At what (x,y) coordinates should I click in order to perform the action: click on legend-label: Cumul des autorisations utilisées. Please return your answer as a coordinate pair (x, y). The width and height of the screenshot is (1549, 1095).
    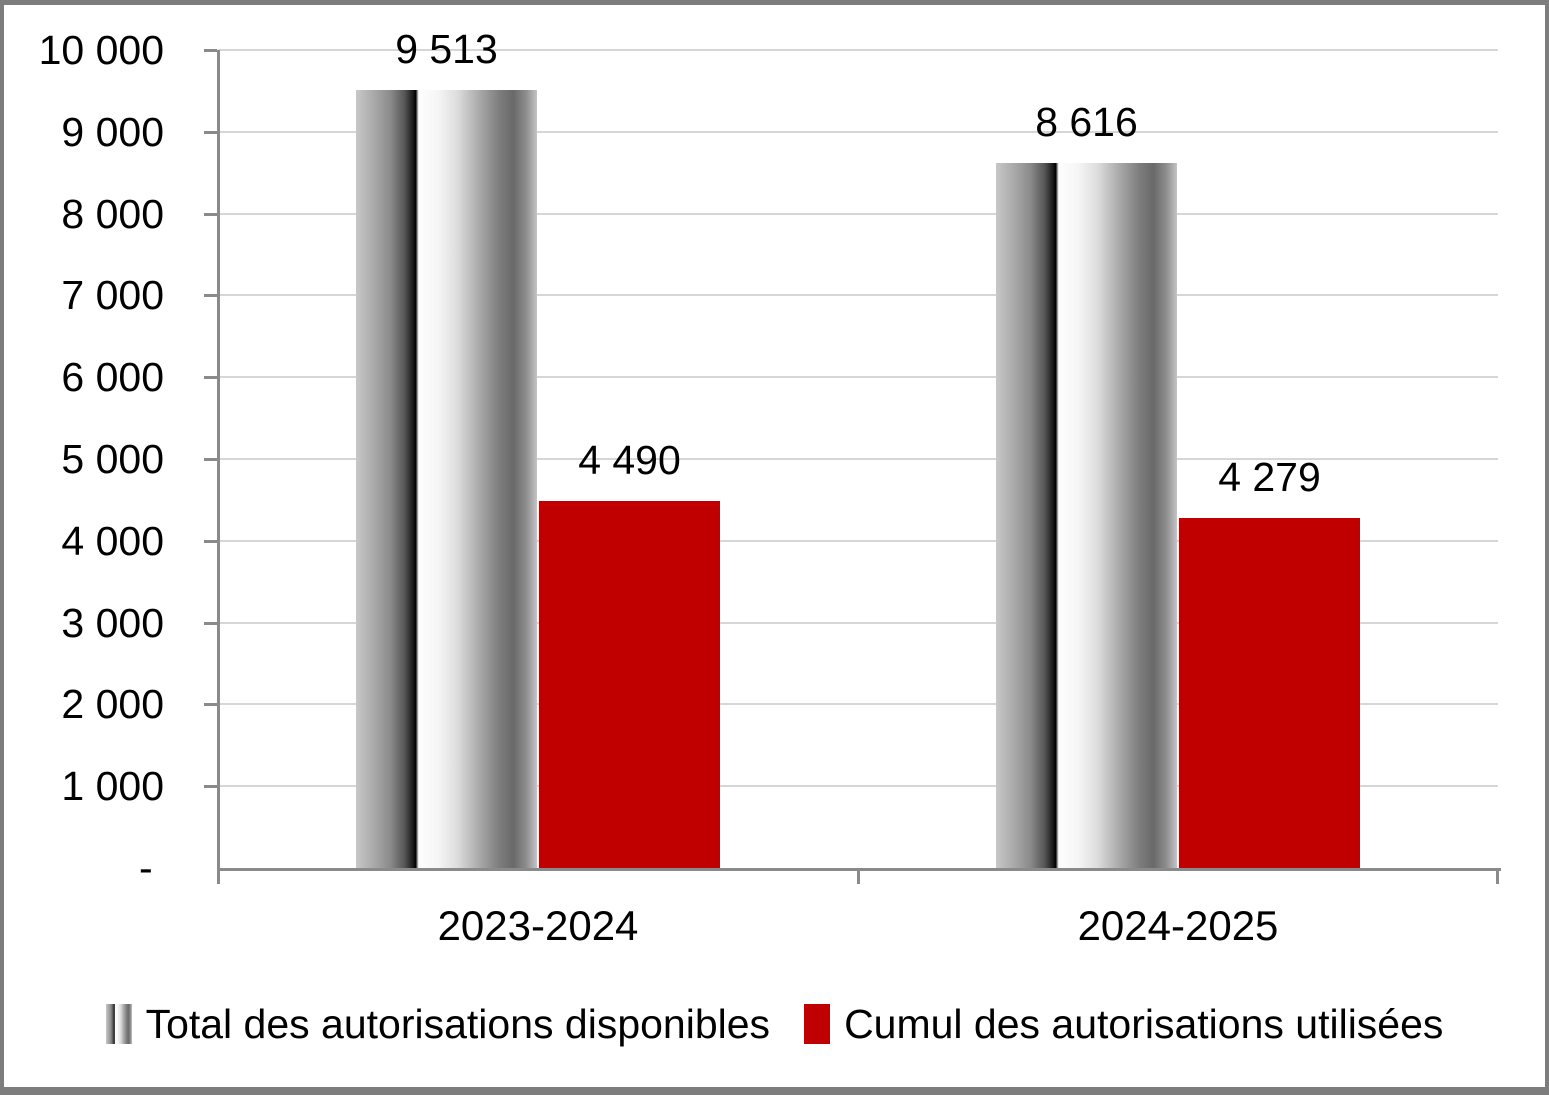
    Looking at the image, I should click on (1144, 1023).